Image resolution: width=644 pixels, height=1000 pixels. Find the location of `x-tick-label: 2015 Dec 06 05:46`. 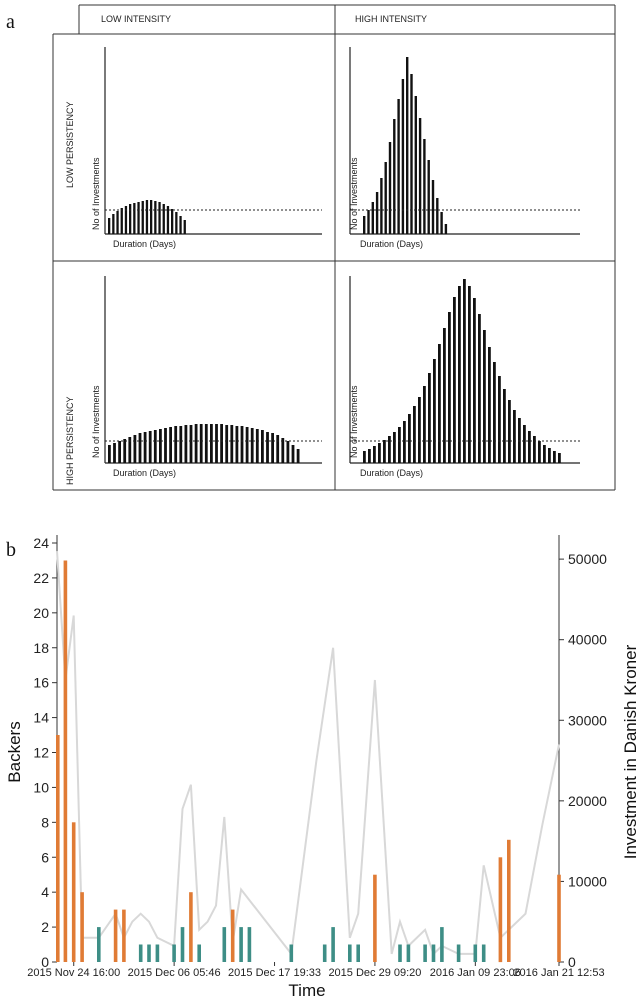

x-tick-label: 2015 Dec 06 05:46 is located at coordinates (174, 973).